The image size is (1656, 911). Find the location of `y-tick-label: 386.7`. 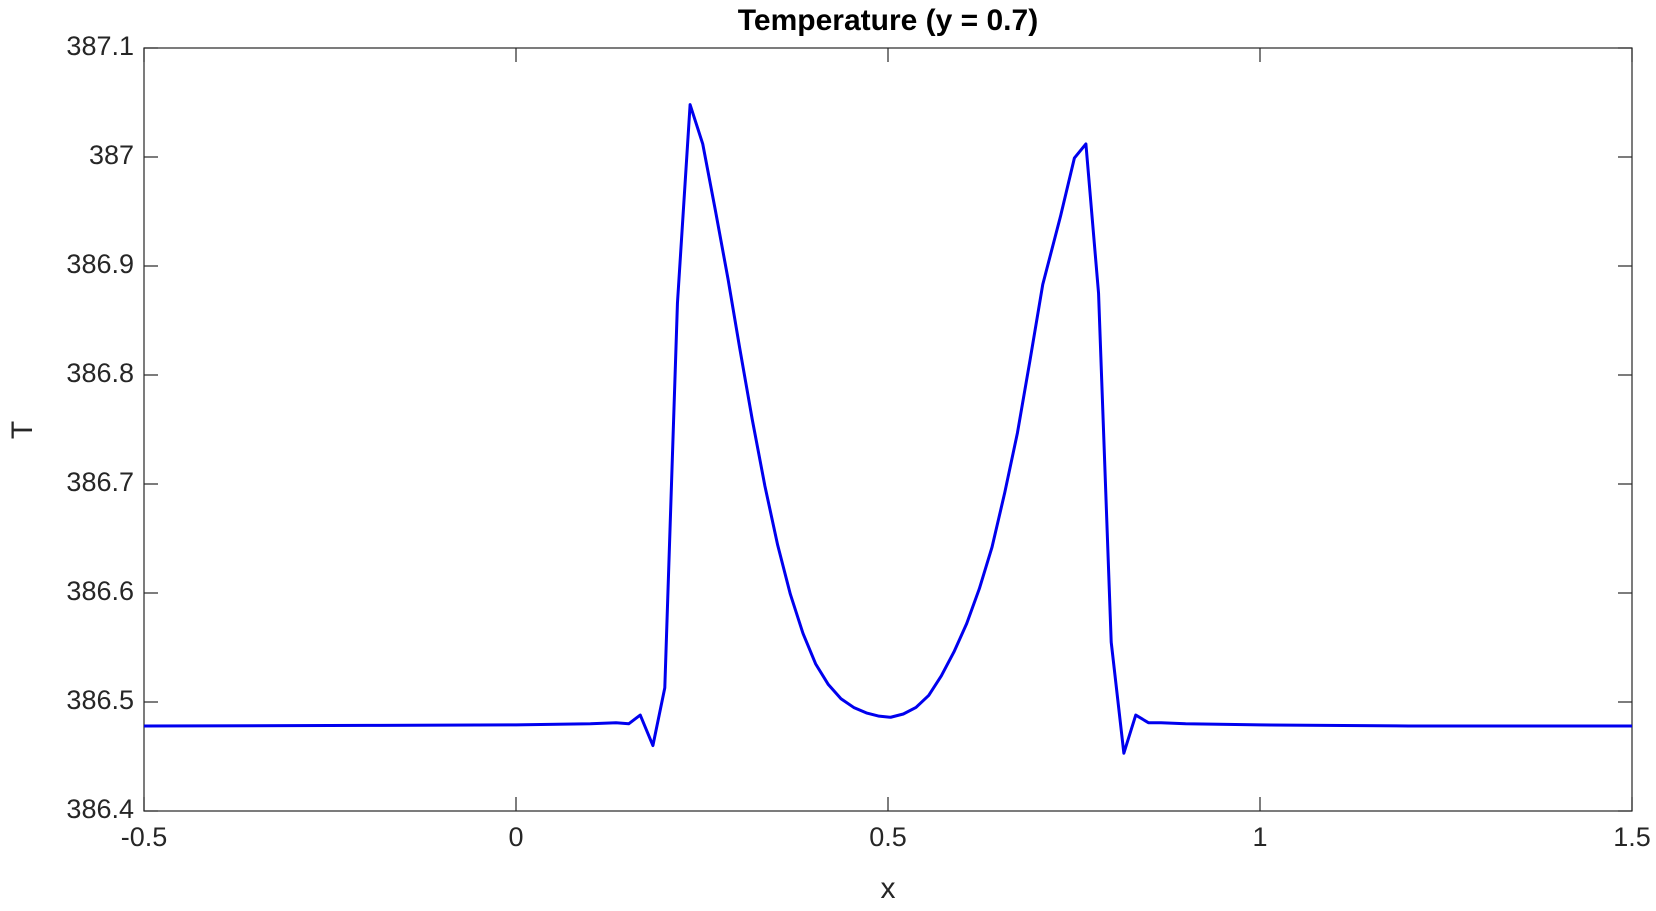

y-tick-label: 386.7 is located at coordinates (100, 482).